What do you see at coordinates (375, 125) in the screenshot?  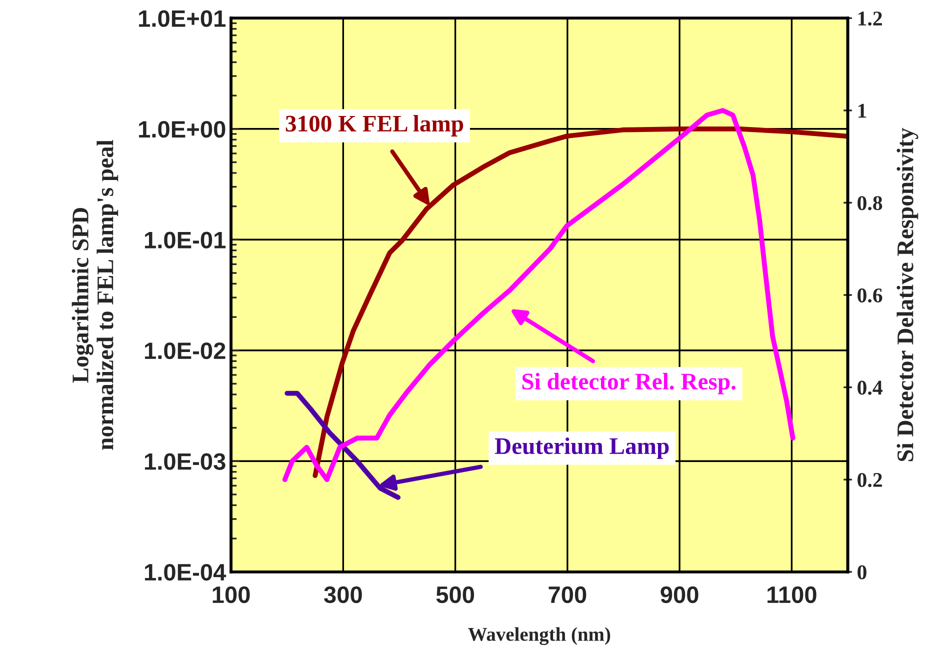 I see `annotation: 3100 K FEL lamp` at bounding box center [375, 125].